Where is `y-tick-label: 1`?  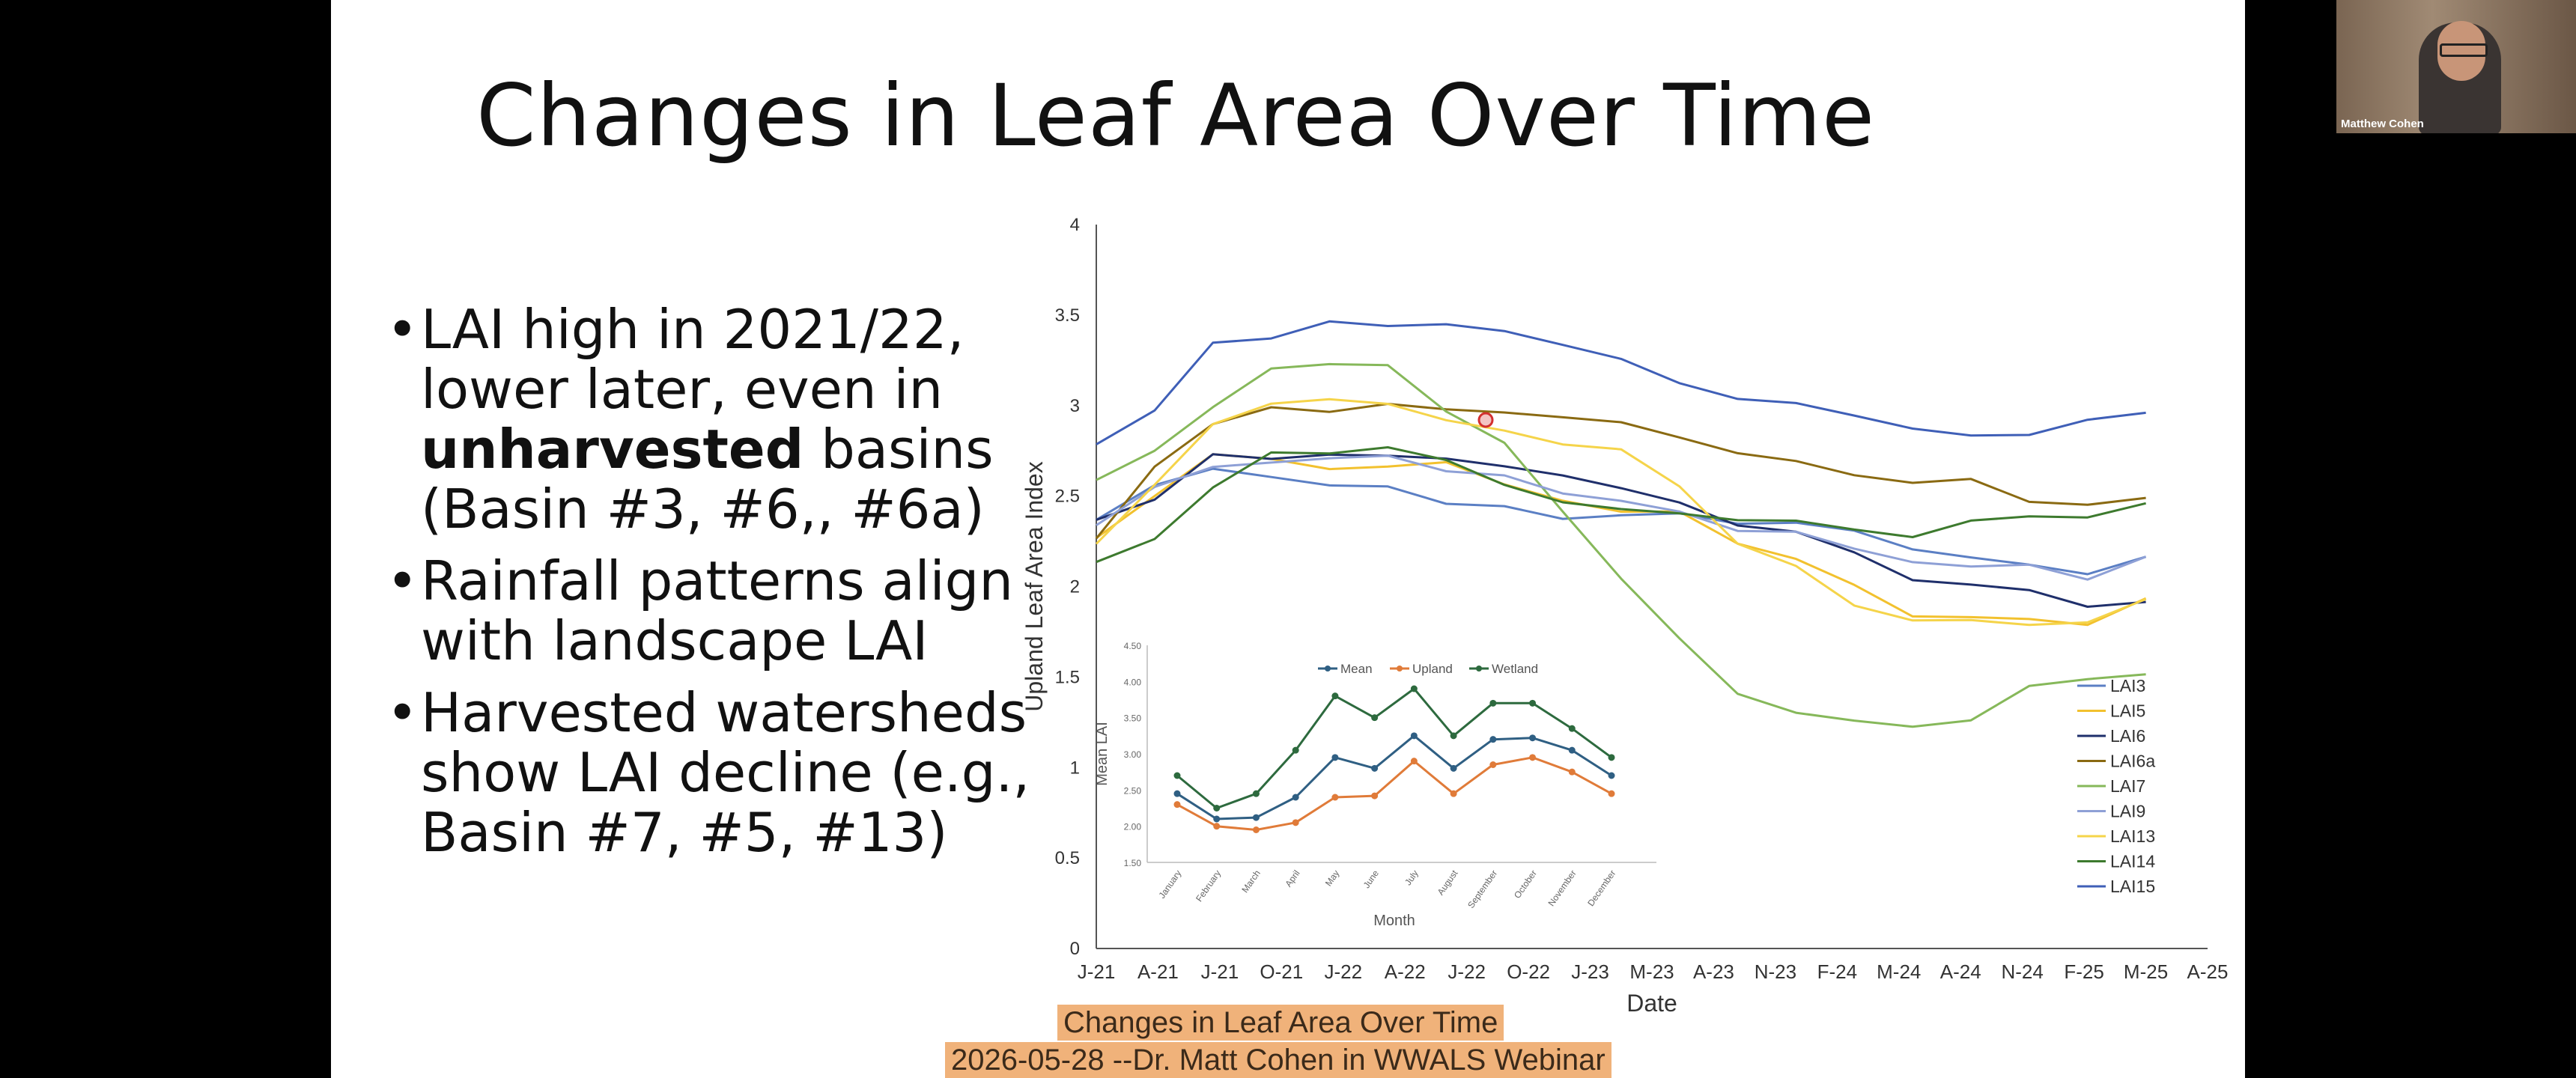
y-tick-label: 1 is located at coordinates (1075, 768).